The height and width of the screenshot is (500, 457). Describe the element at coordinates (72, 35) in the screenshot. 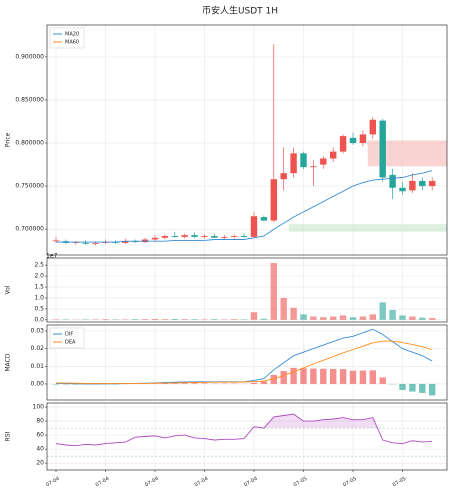

I see `legend-label: MA20` at that location.